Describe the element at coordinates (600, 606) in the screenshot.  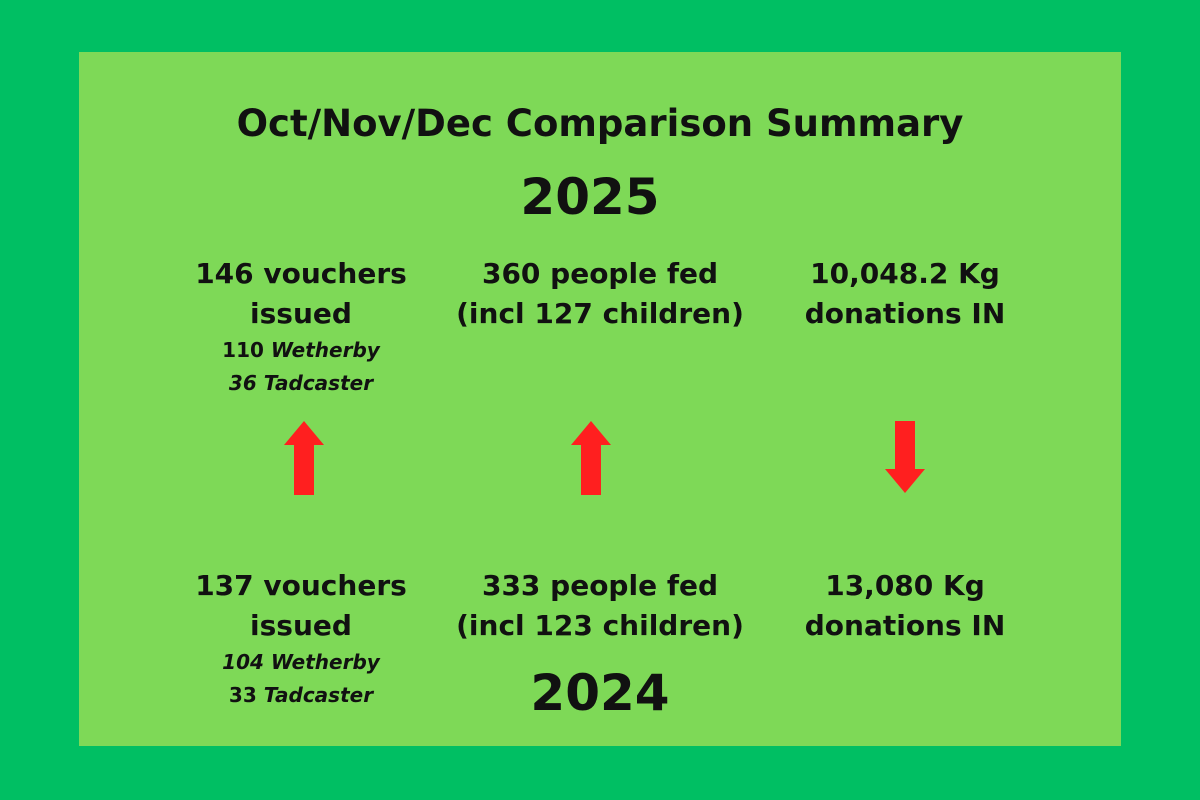
I see `previous-people-stat: 333 people fed (incl 123 children)` at that location.